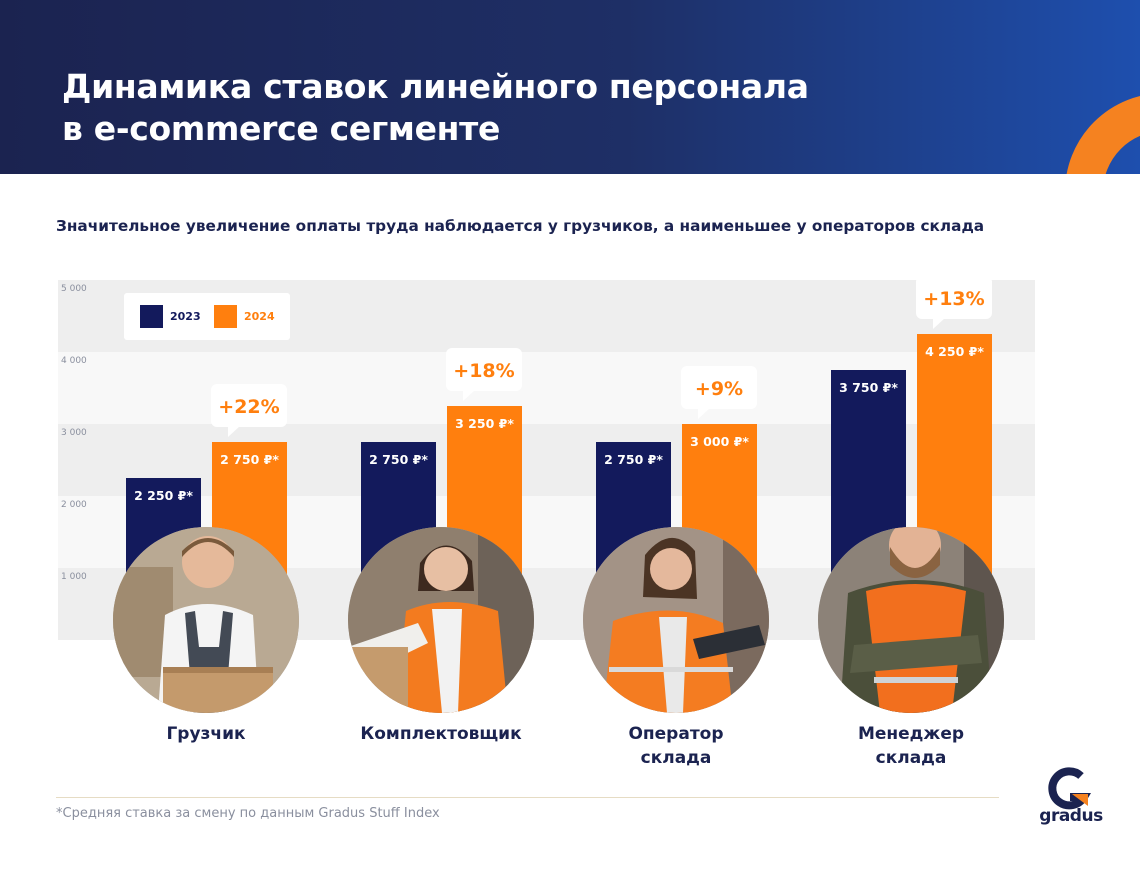 This screenshot has height=870, width=1140. I want to click on change-label: +22%, so click(248, 407).